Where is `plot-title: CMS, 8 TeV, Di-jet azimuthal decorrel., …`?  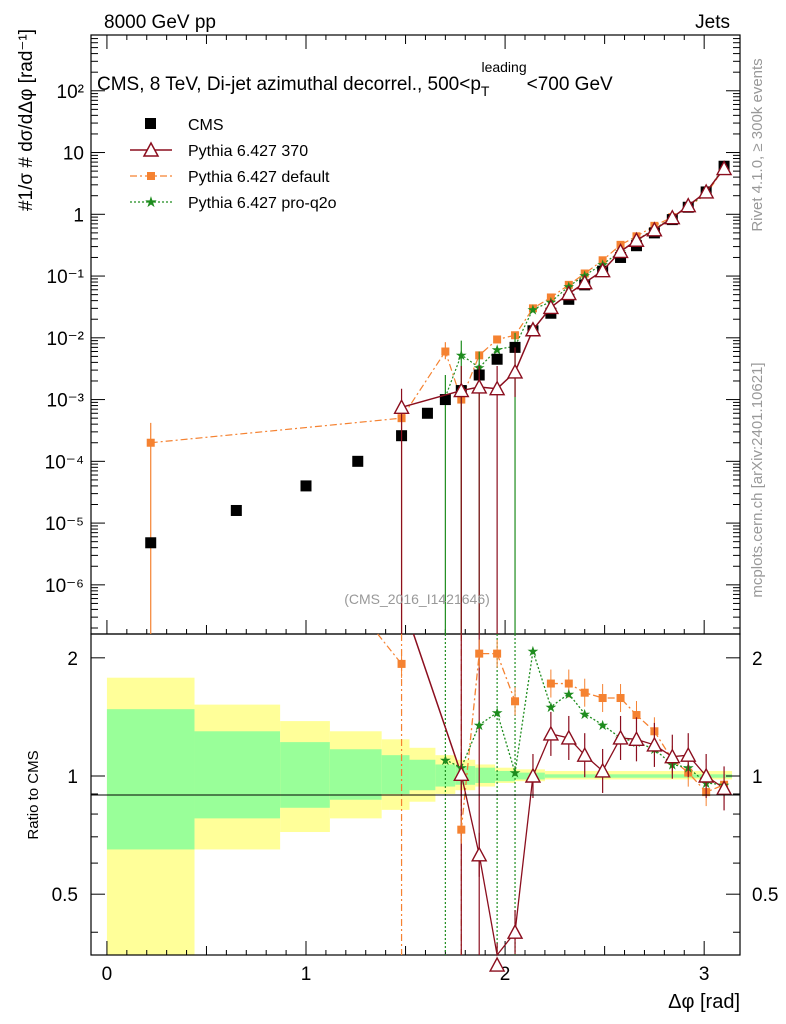
plot-title: CMS, 8 TeV, Di-jet azimuthal decorrel., … is located at coordinates (355, 79).